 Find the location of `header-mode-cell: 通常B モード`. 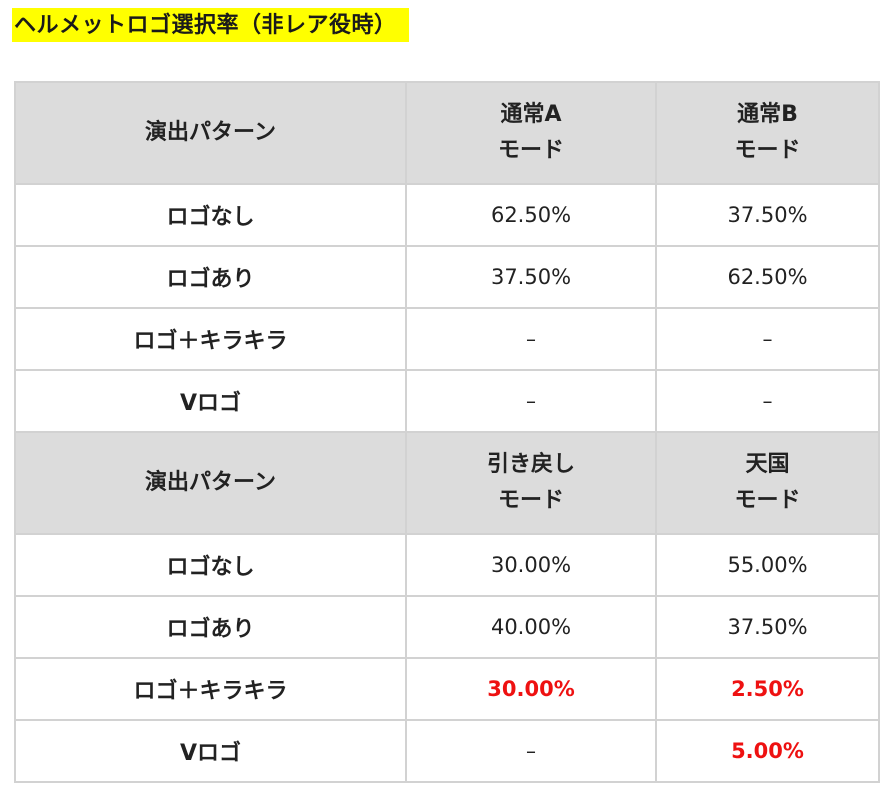

header-mode-cell: 通常B モード is located at coordinates (767, 133).